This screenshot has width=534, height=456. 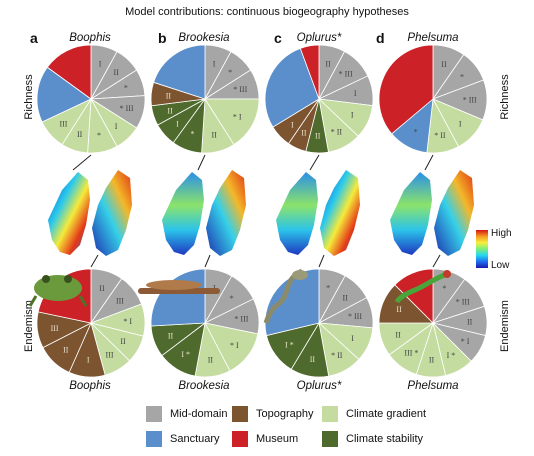 I want to click on map-grid-d, so click(x=454, y=213).